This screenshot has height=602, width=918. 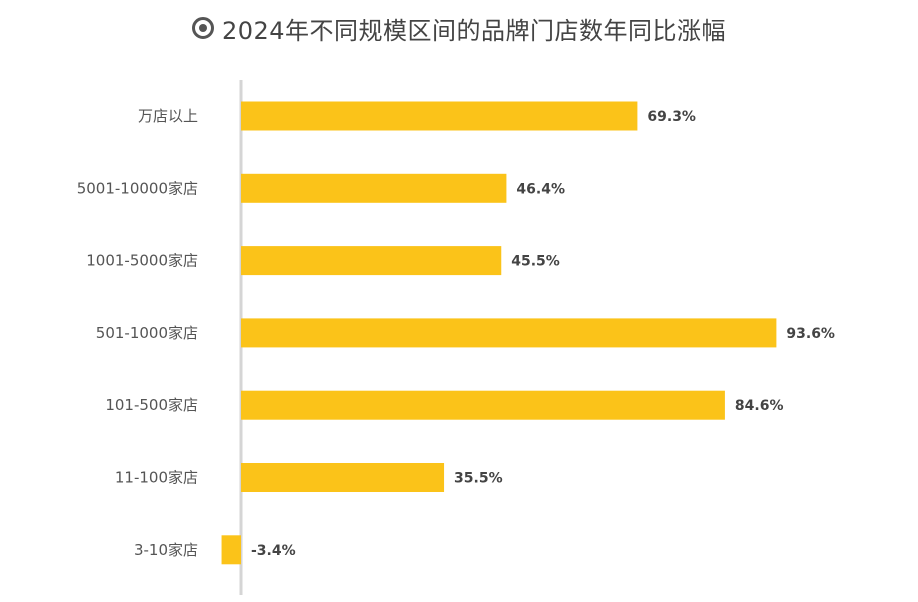 I want to click on target-icon, so click(x=202, y=28).